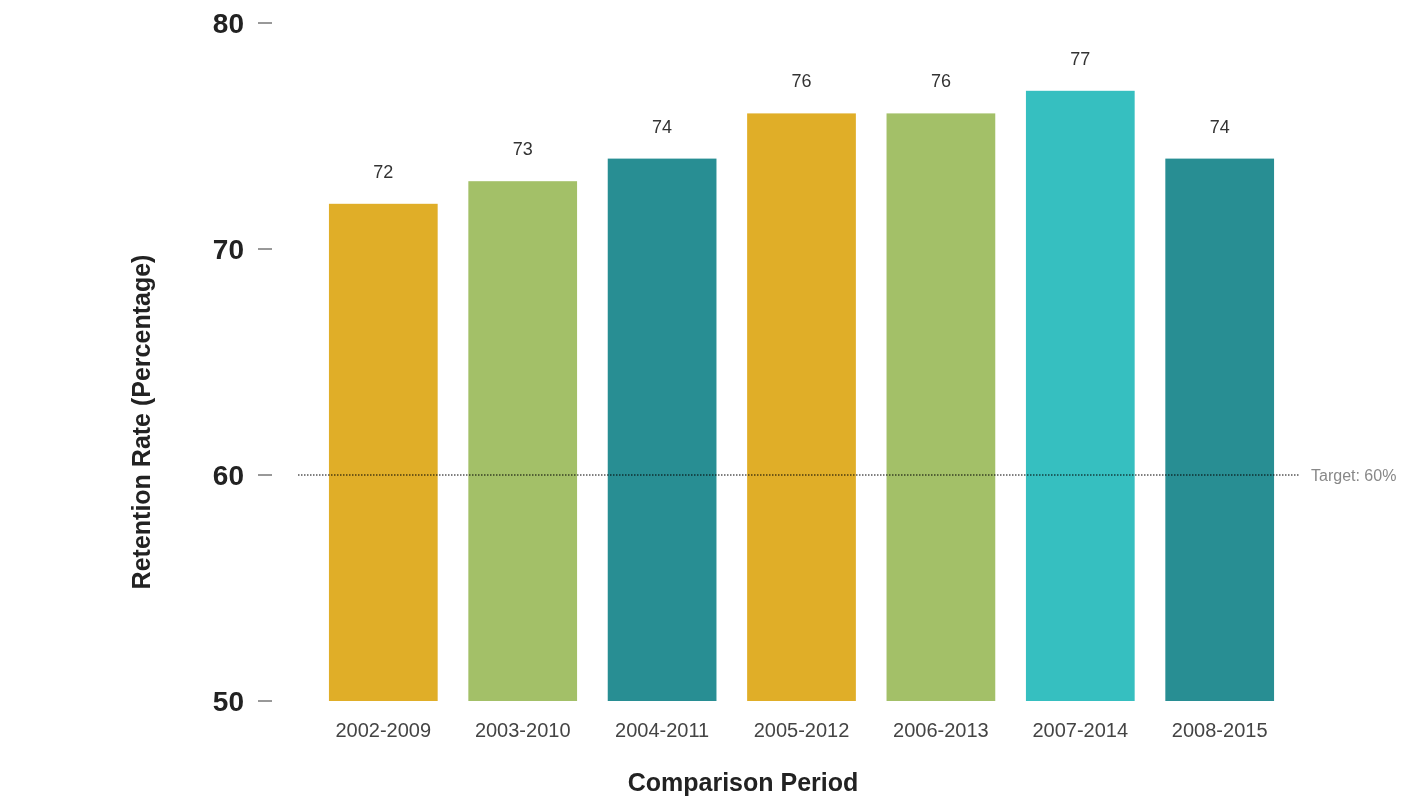 The width and height of the screenshot is (1426, 798). I want to click on data-label: 73, so click(522, 149).